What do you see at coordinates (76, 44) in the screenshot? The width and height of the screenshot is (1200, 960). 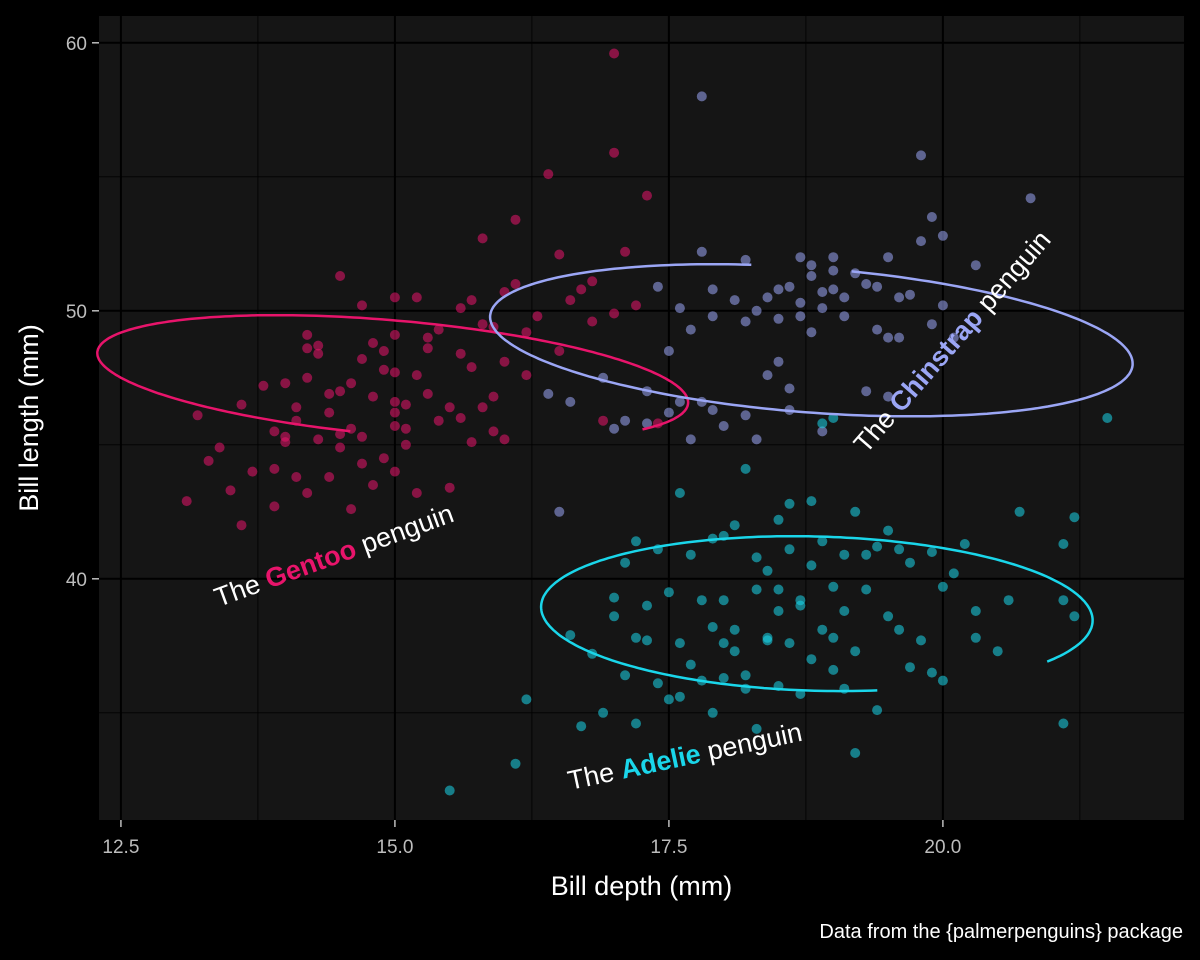 I see `y-tick-label: 60` at bounding box center [76, 44].